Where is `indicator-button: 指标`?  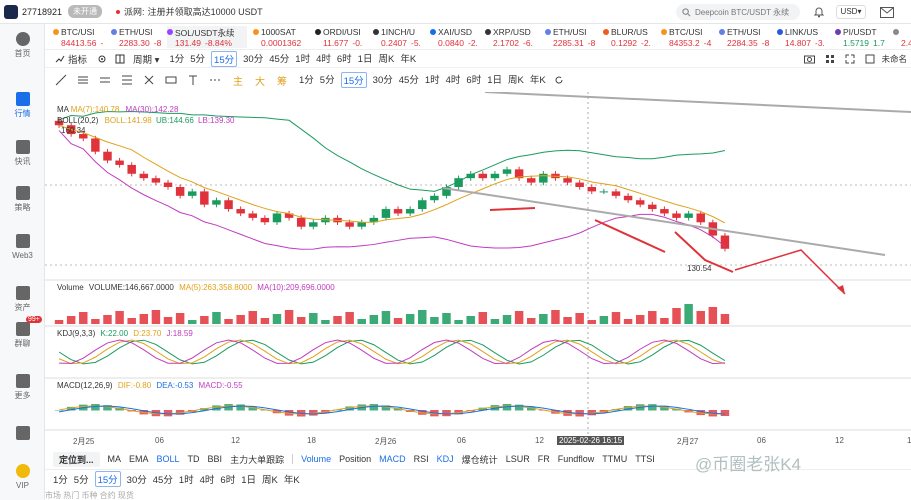 indicator-button: 指标 is located at coordinates (78, 60).